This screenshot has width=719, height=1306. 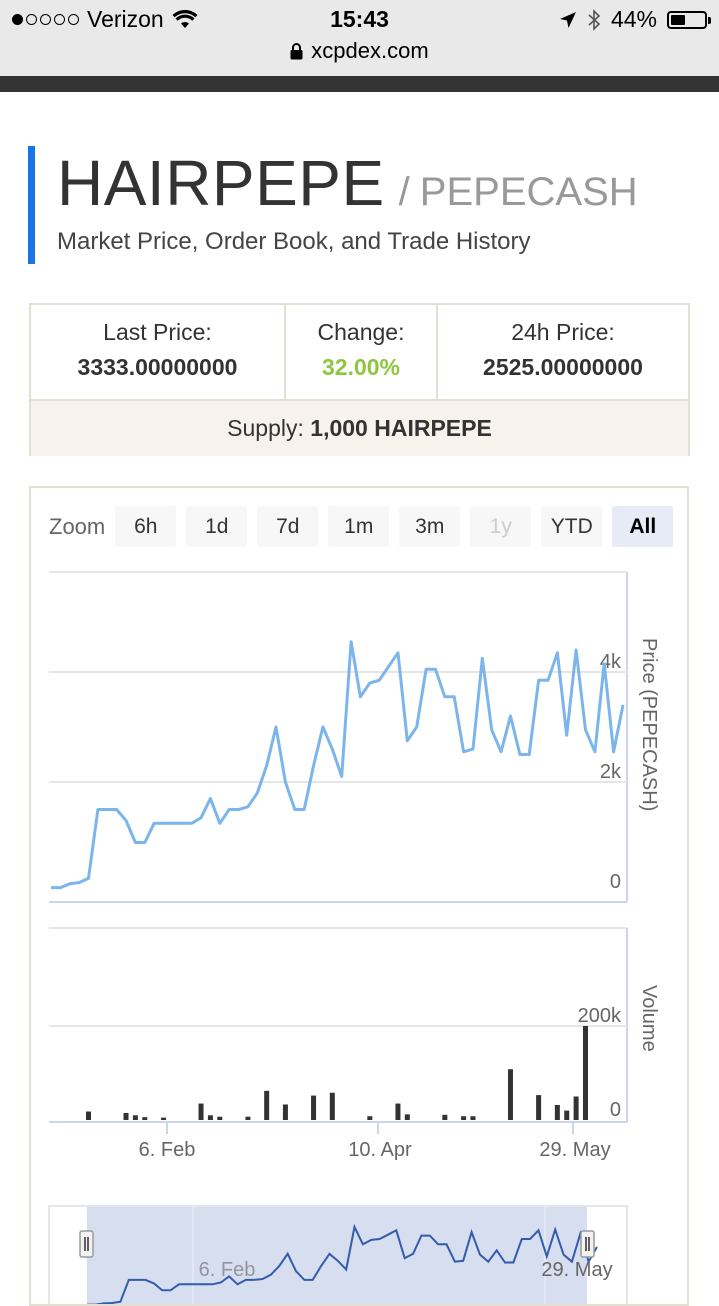 What do you see at coordinates (369, 51) in the screenshot?
I see `url-text: xcpdex.com` at bounding box center [369, 51].